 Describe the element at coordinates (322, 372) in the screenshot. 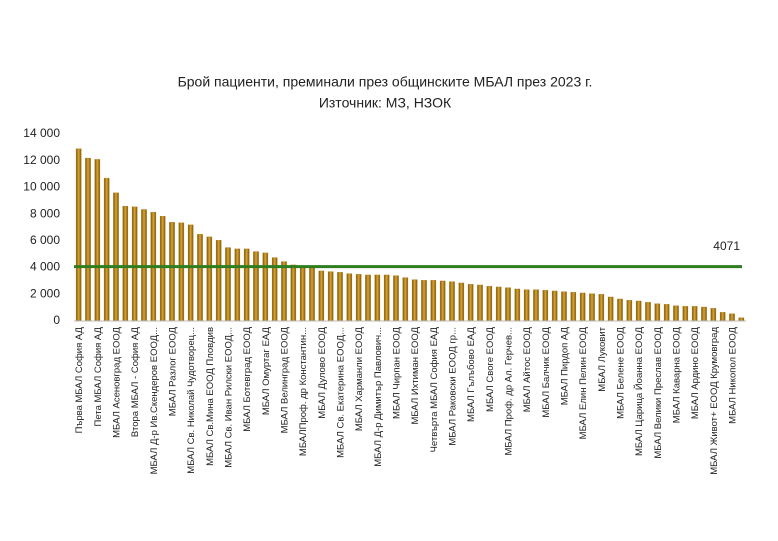

I see `x-tick-label: МБАЛ Дулово ЕООД` at that location.